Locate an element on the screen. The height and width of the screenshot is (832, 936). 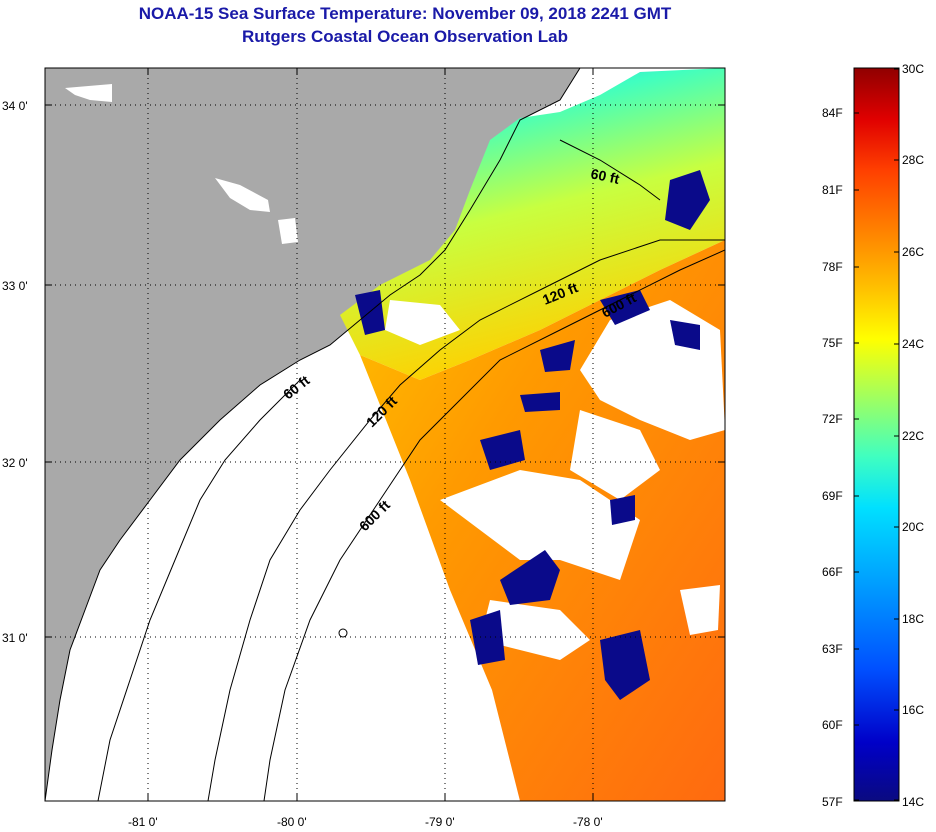
fahrenheit-label: 84F is located at coordinates (832, 113).